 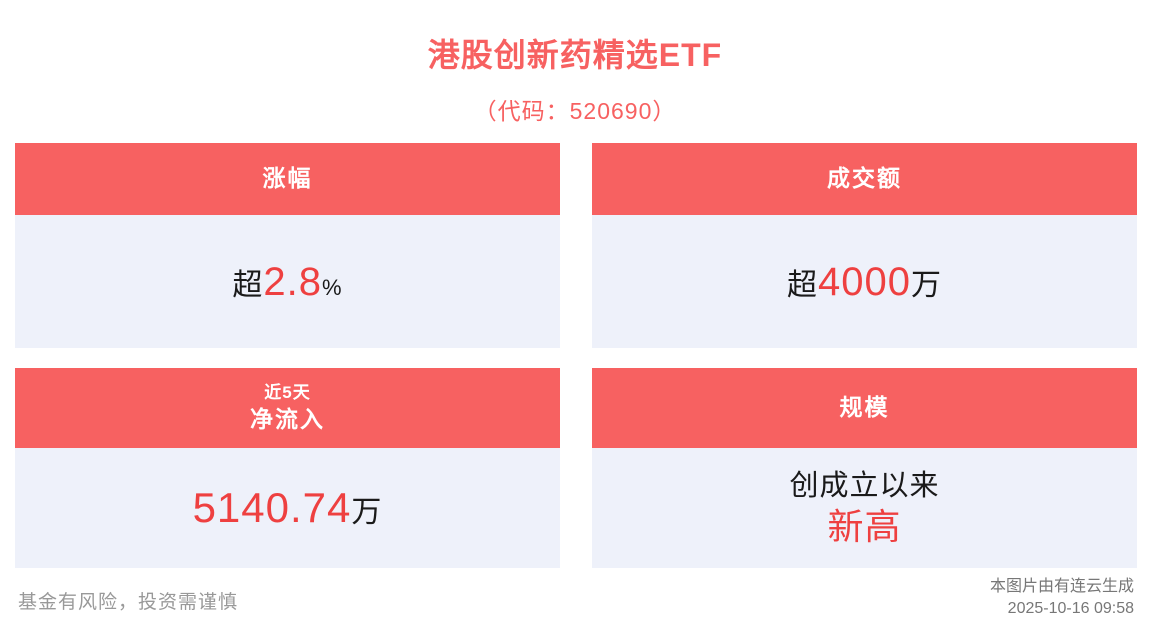 What do you see at coordinates (575, 111) in the screenshot?
I see `page-subtitle: （代码：520690）` at bounding box center [575, 111].